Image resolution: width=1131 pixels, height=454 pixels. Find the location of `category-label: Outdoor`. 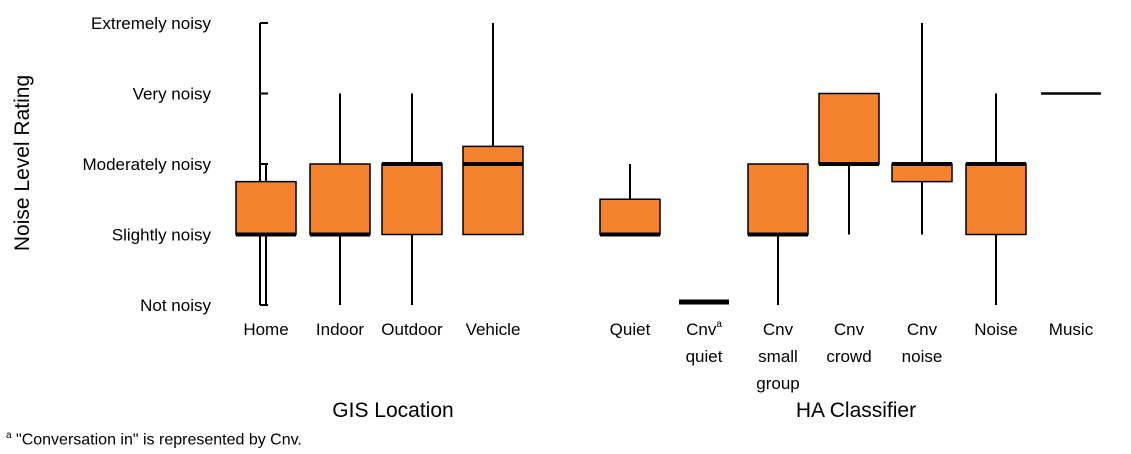

category-label: Outdoor is located at coordinates (412, 329).